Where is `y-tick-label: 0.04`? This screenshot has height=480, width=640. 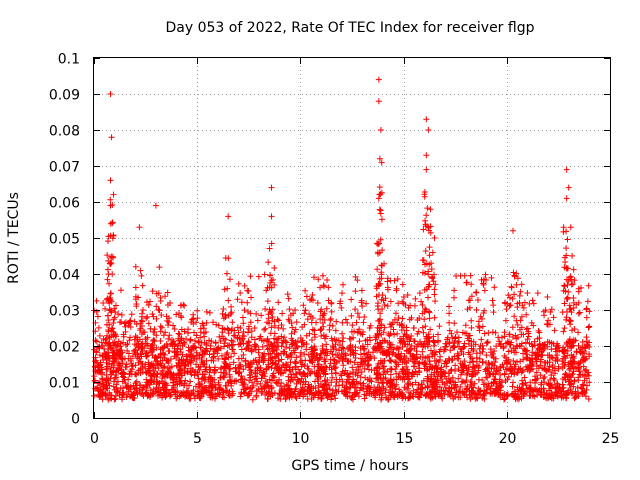
y-tick-label: 0.04 is located at coordinates (64, 276).